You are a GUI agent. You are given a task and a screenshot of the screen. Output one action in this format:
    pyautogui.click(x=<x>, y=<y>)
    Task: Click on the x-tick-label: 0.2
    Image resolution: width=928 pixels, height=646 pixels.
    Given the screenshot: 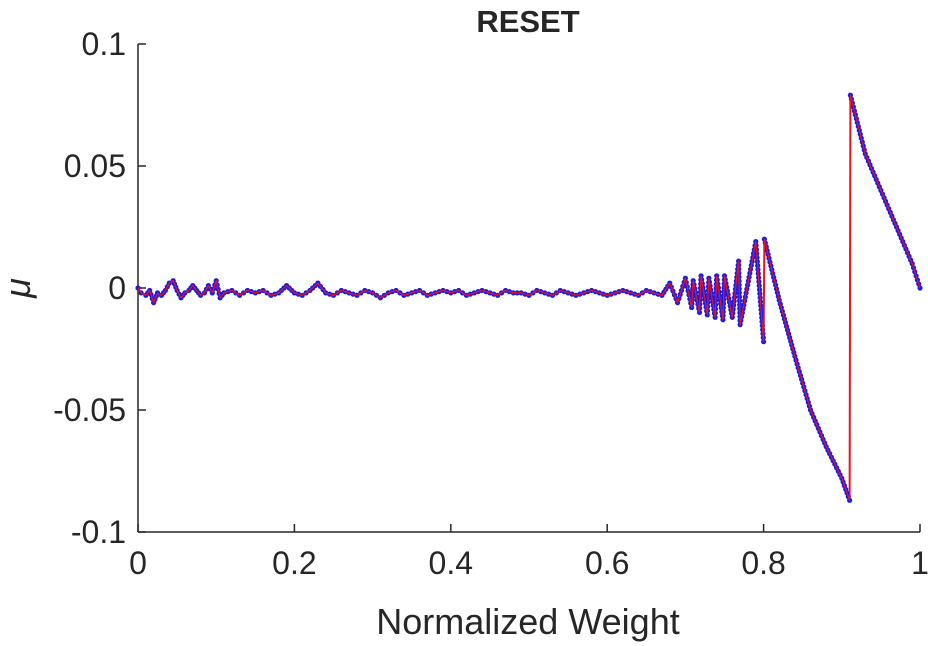 What is the action you would take?
    pyautogui.click(x=294, y=563)
    